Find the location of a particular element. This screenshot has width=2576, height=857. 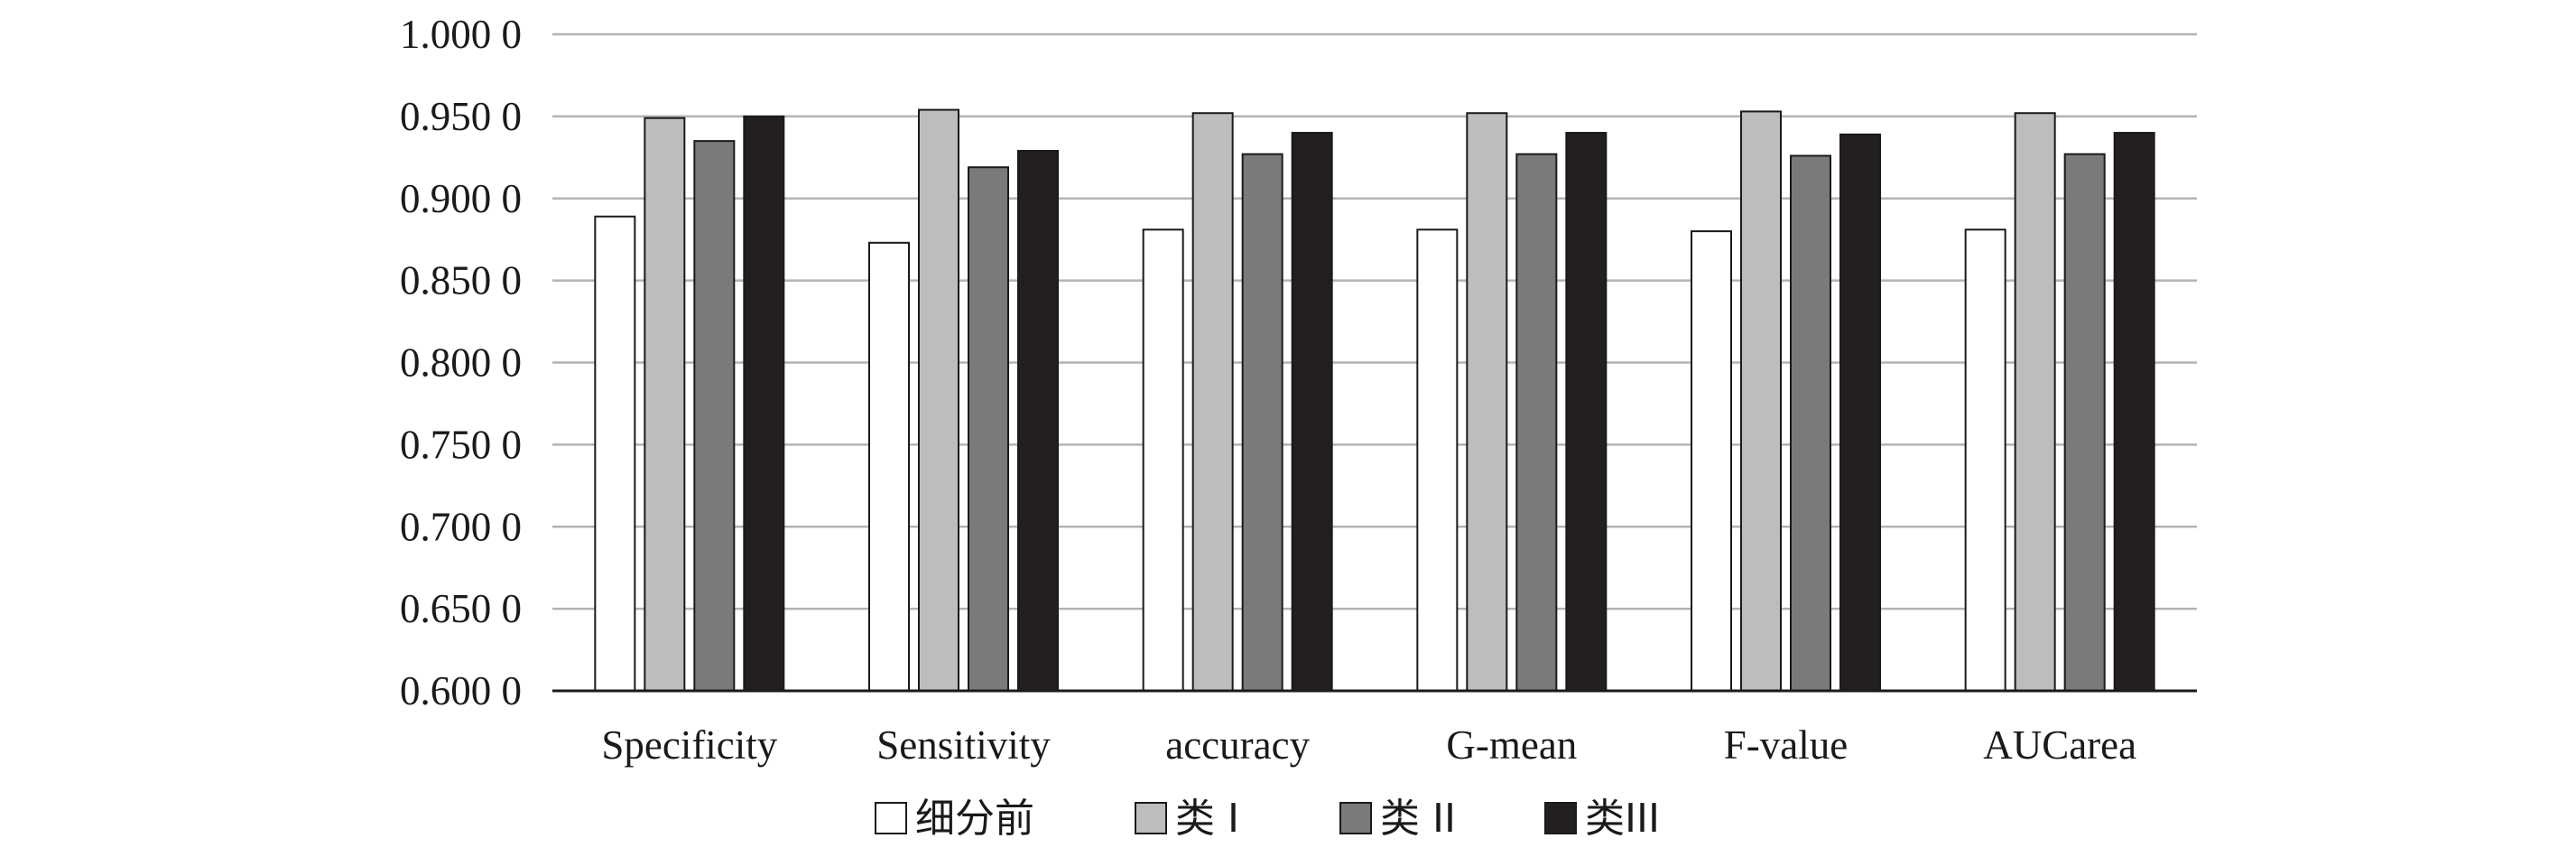

x-tick-label: Sensitivity is located at coordinates (963, 745).